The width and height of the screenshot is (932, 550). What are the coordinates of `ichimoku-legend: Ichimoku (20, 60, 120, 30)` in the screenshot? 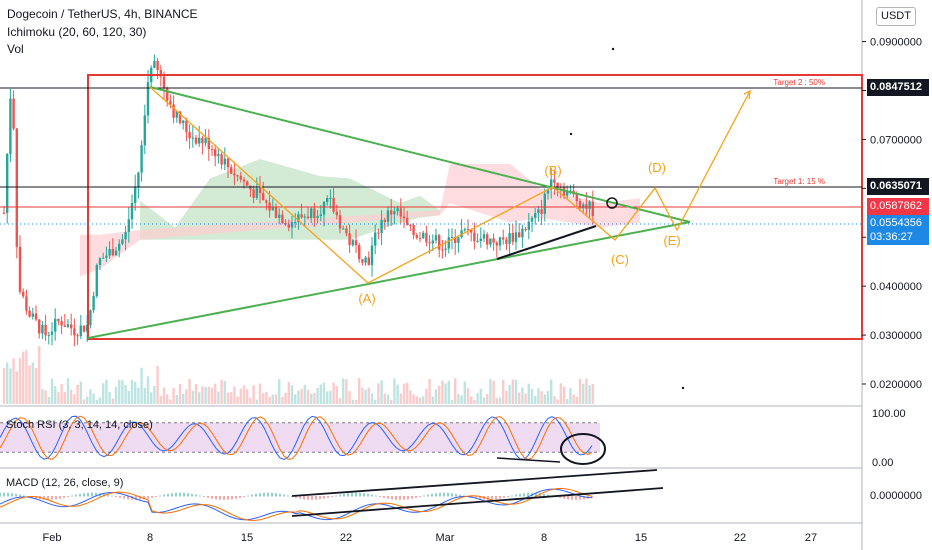 It's located at (77, 32).